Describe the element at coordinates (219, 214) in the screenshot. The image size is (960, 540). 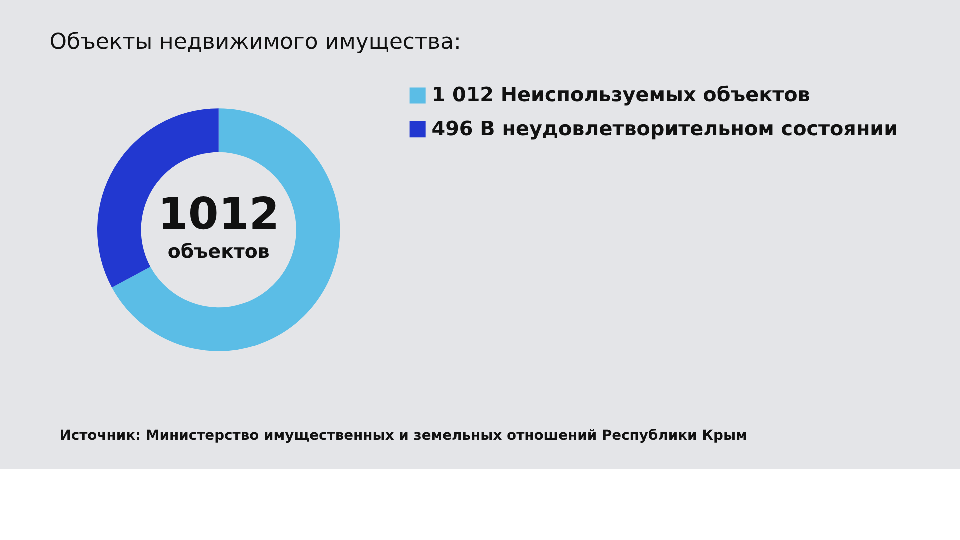
I see `data-label: 1012` at that location.